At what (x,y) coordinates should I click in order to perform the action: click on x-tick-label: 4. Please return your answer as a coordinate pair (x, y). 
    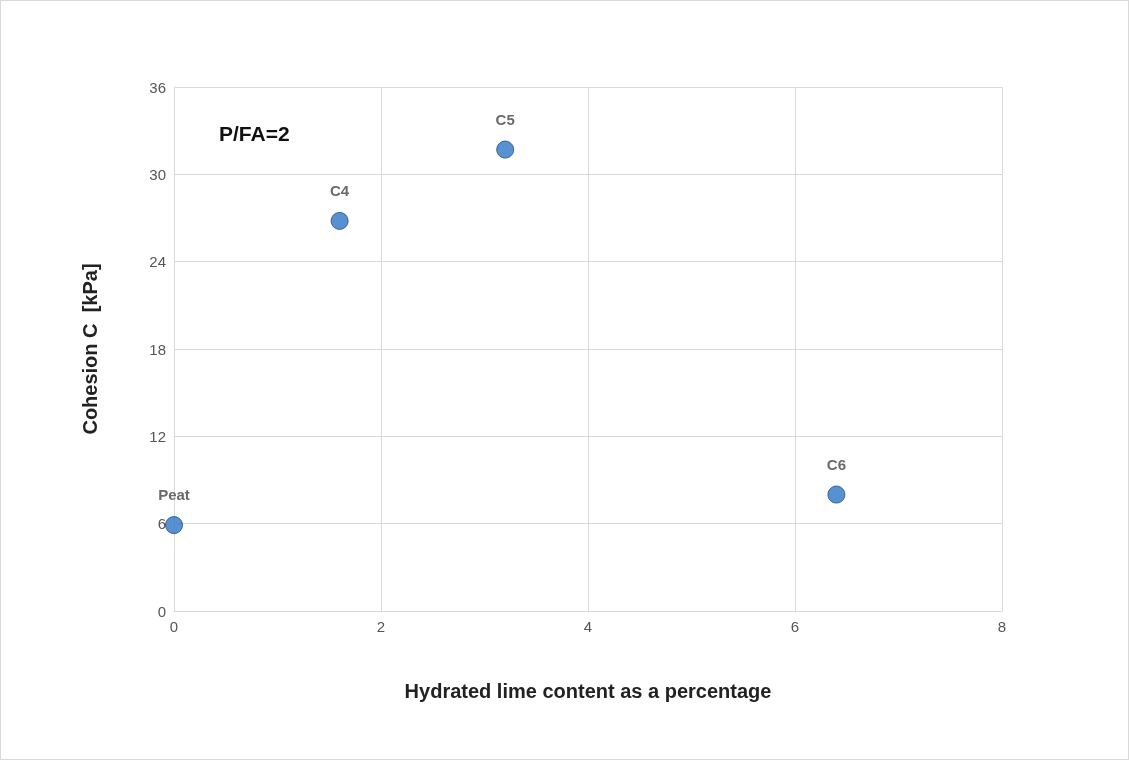
    Looking at the image, I should click on (588, 626).